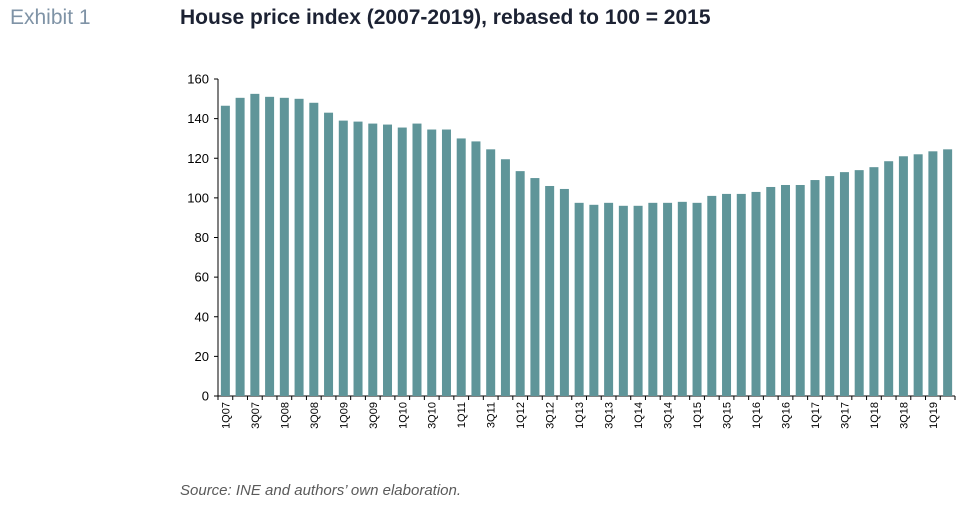 The image size is (969, 507). I want to click on bar-4q07, so click(270, 246).